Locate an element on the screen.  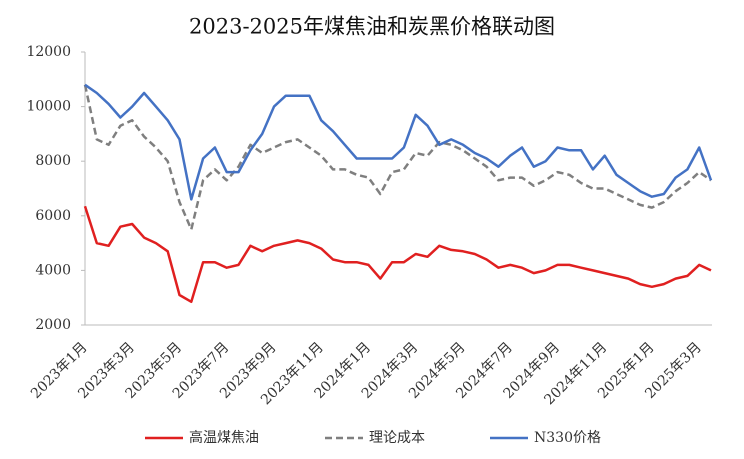
chart-title: 2023-2025年煤焦油和炭黑价格联动图 is located at coordinates (372, 27).